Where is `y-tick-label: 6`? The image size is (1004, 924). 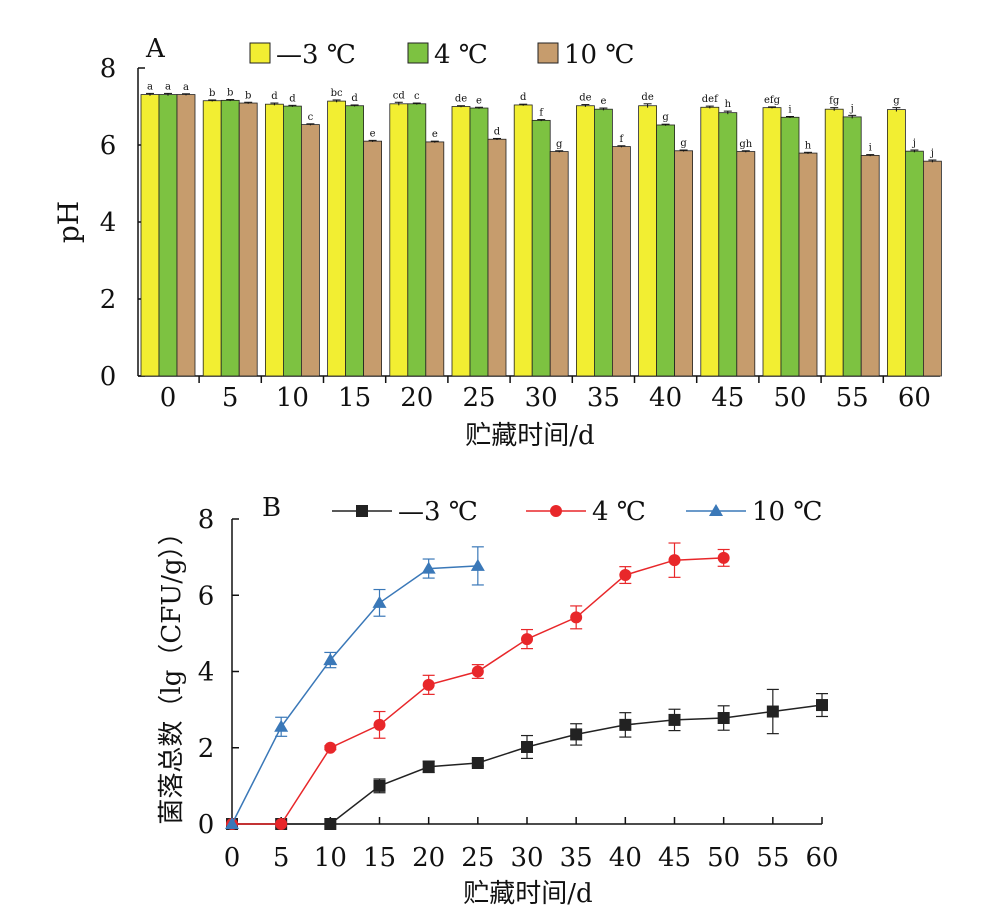 y-tick-label: 6 is located at coordinates (108, 146).